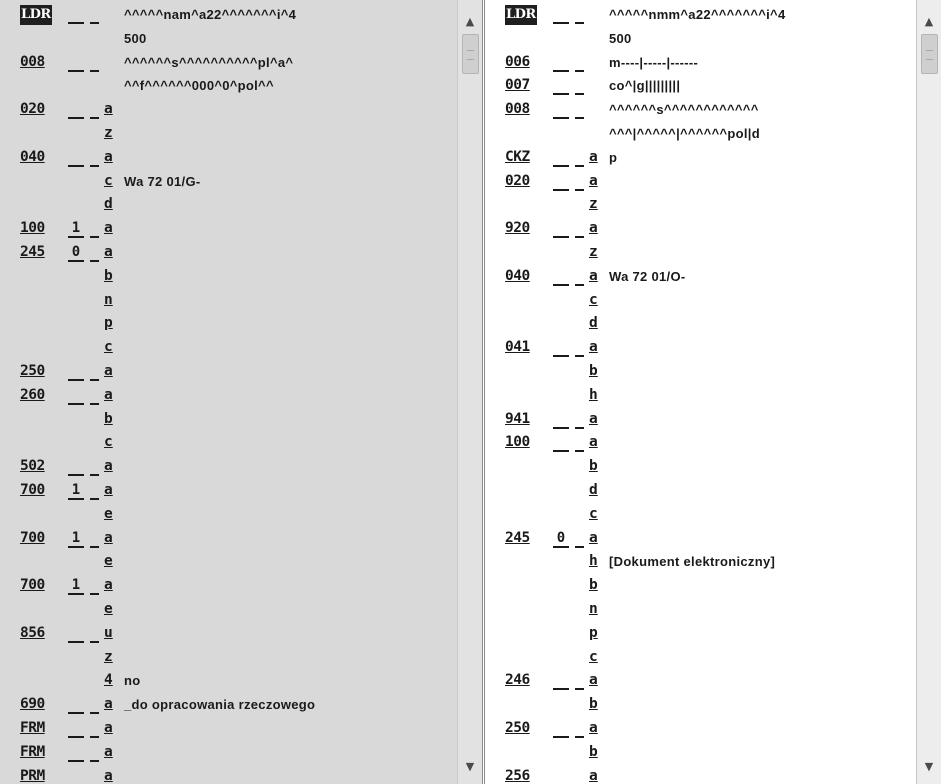 The image size is (941, 784). What do you see at coordinates (229, 325) in the screenshot?
I see `marc-field-row: p` at bounding box center [229, 325].